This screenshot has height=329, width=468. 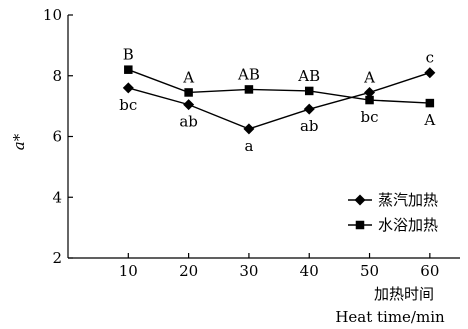 What do you see at coordinates (309, 271) in the screenshot?
I see `x-tick-label: 40` at bounding box center [309, 271].